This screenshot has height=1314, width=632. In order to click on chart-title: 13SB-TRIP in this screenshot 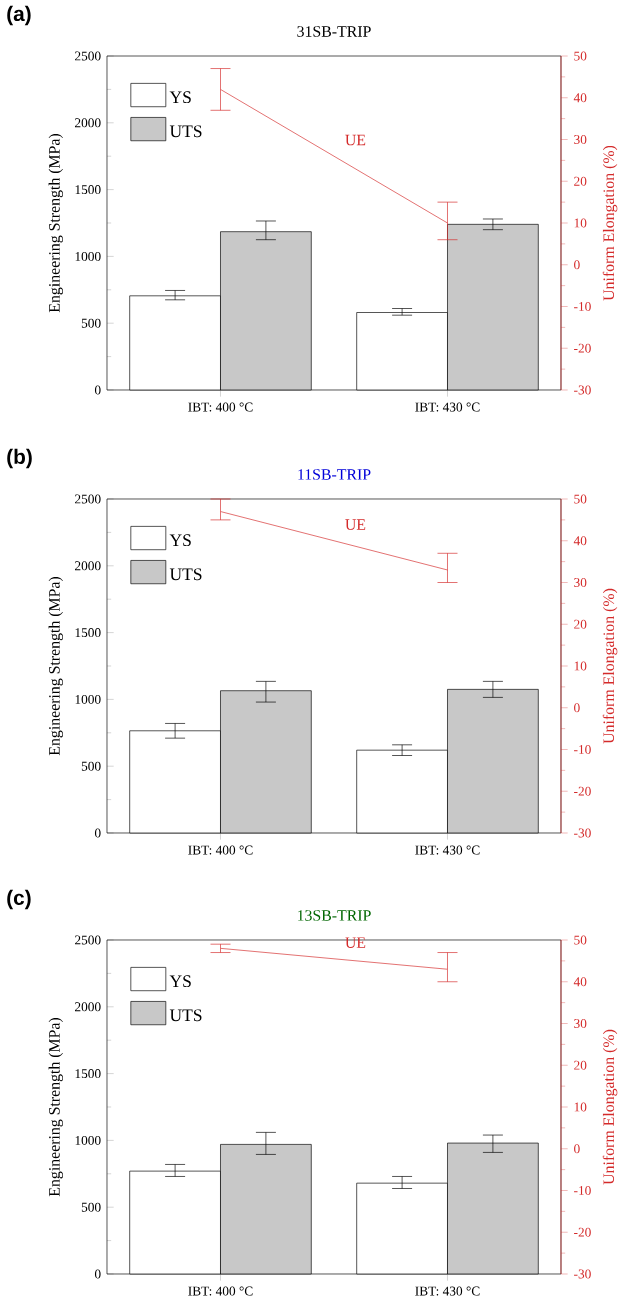, I will do `click(334, 915)`.